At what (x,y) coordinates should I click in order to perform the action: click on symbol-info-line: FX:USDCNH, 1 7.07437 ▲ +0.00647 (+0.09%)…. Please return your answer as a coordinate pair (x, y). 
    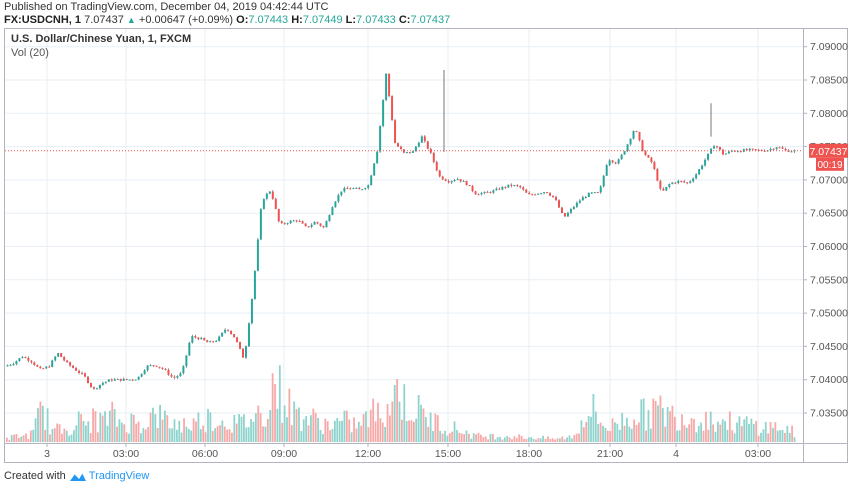
    Looking at the image, I should click on (227, 20).